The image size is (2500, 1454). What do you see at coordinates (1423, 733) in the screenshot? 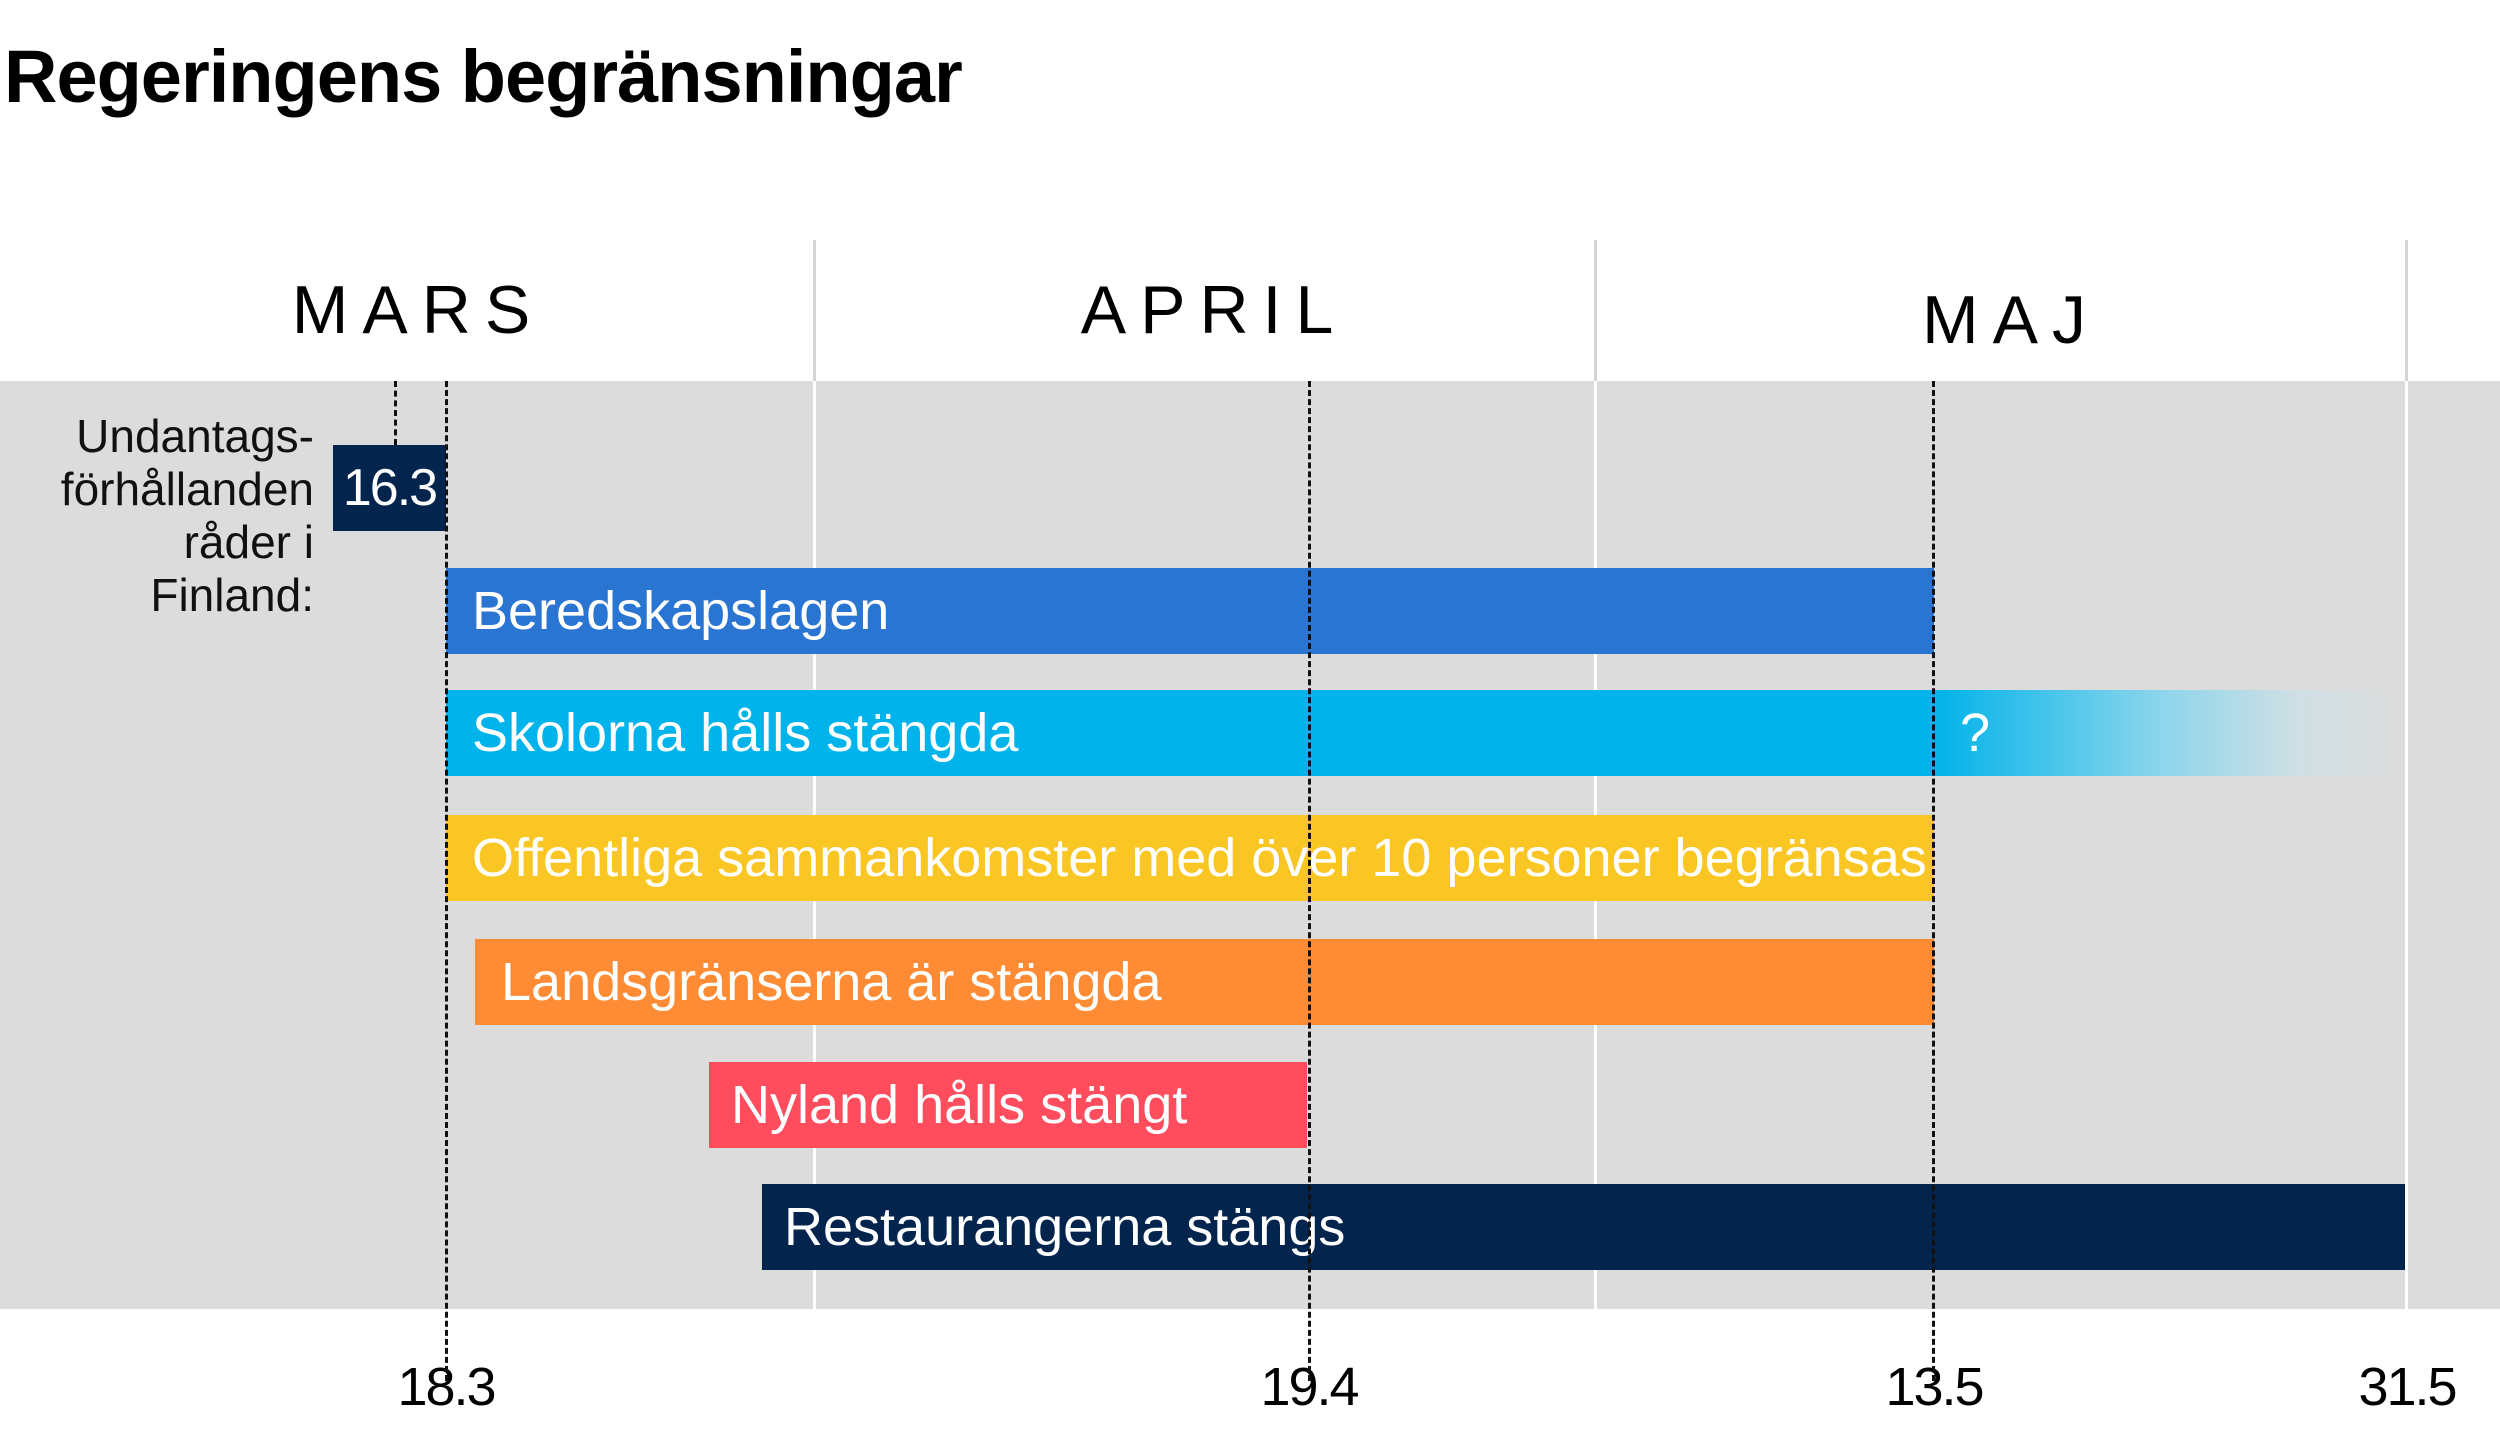
I see `bar-skolorna: Skolorna hålls stängda` at bounding box center [1423, 733].